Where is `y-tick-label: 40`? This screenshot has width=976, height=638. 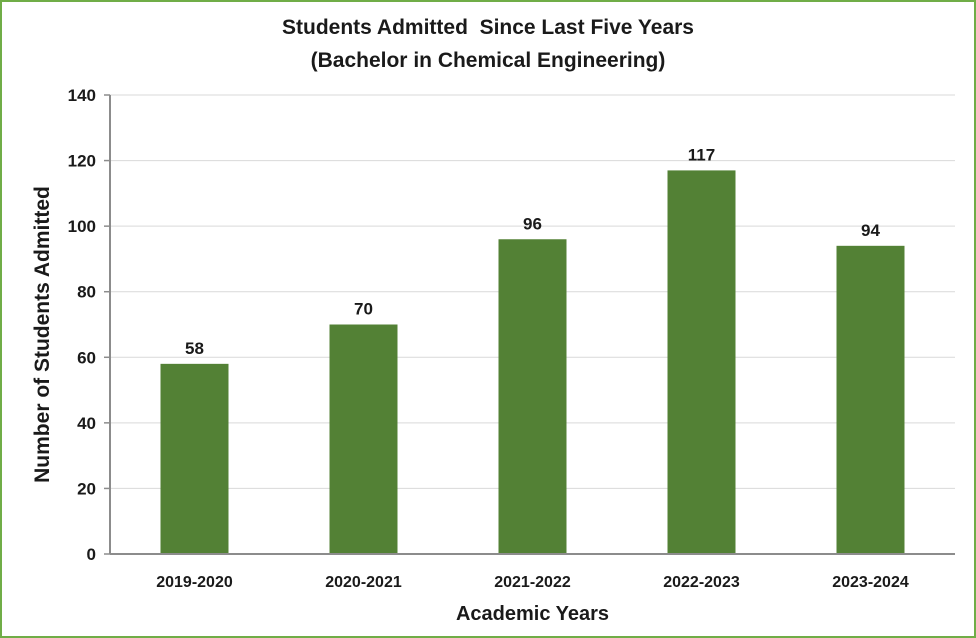
y-tick-label: 40 is located at coordinates (86, 423).